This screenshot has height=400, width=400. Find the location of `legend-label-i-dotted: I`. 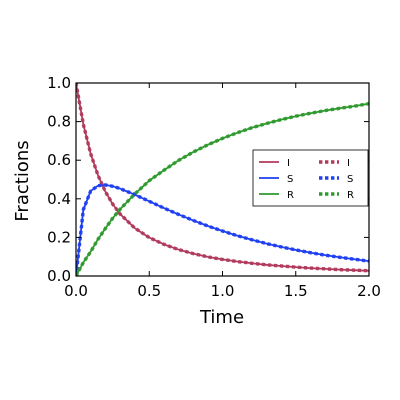

legend-label-i-dotted: I is located at coordinates (348, 163).